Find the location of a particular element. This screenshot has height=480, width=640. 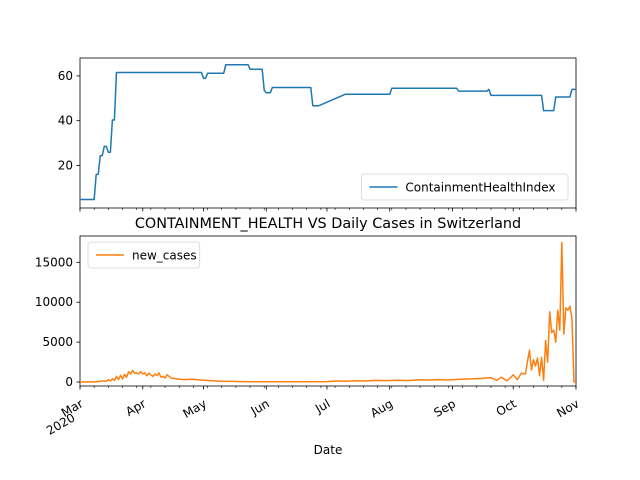

x-axis-label: Date is located at coordinates (328, 450).